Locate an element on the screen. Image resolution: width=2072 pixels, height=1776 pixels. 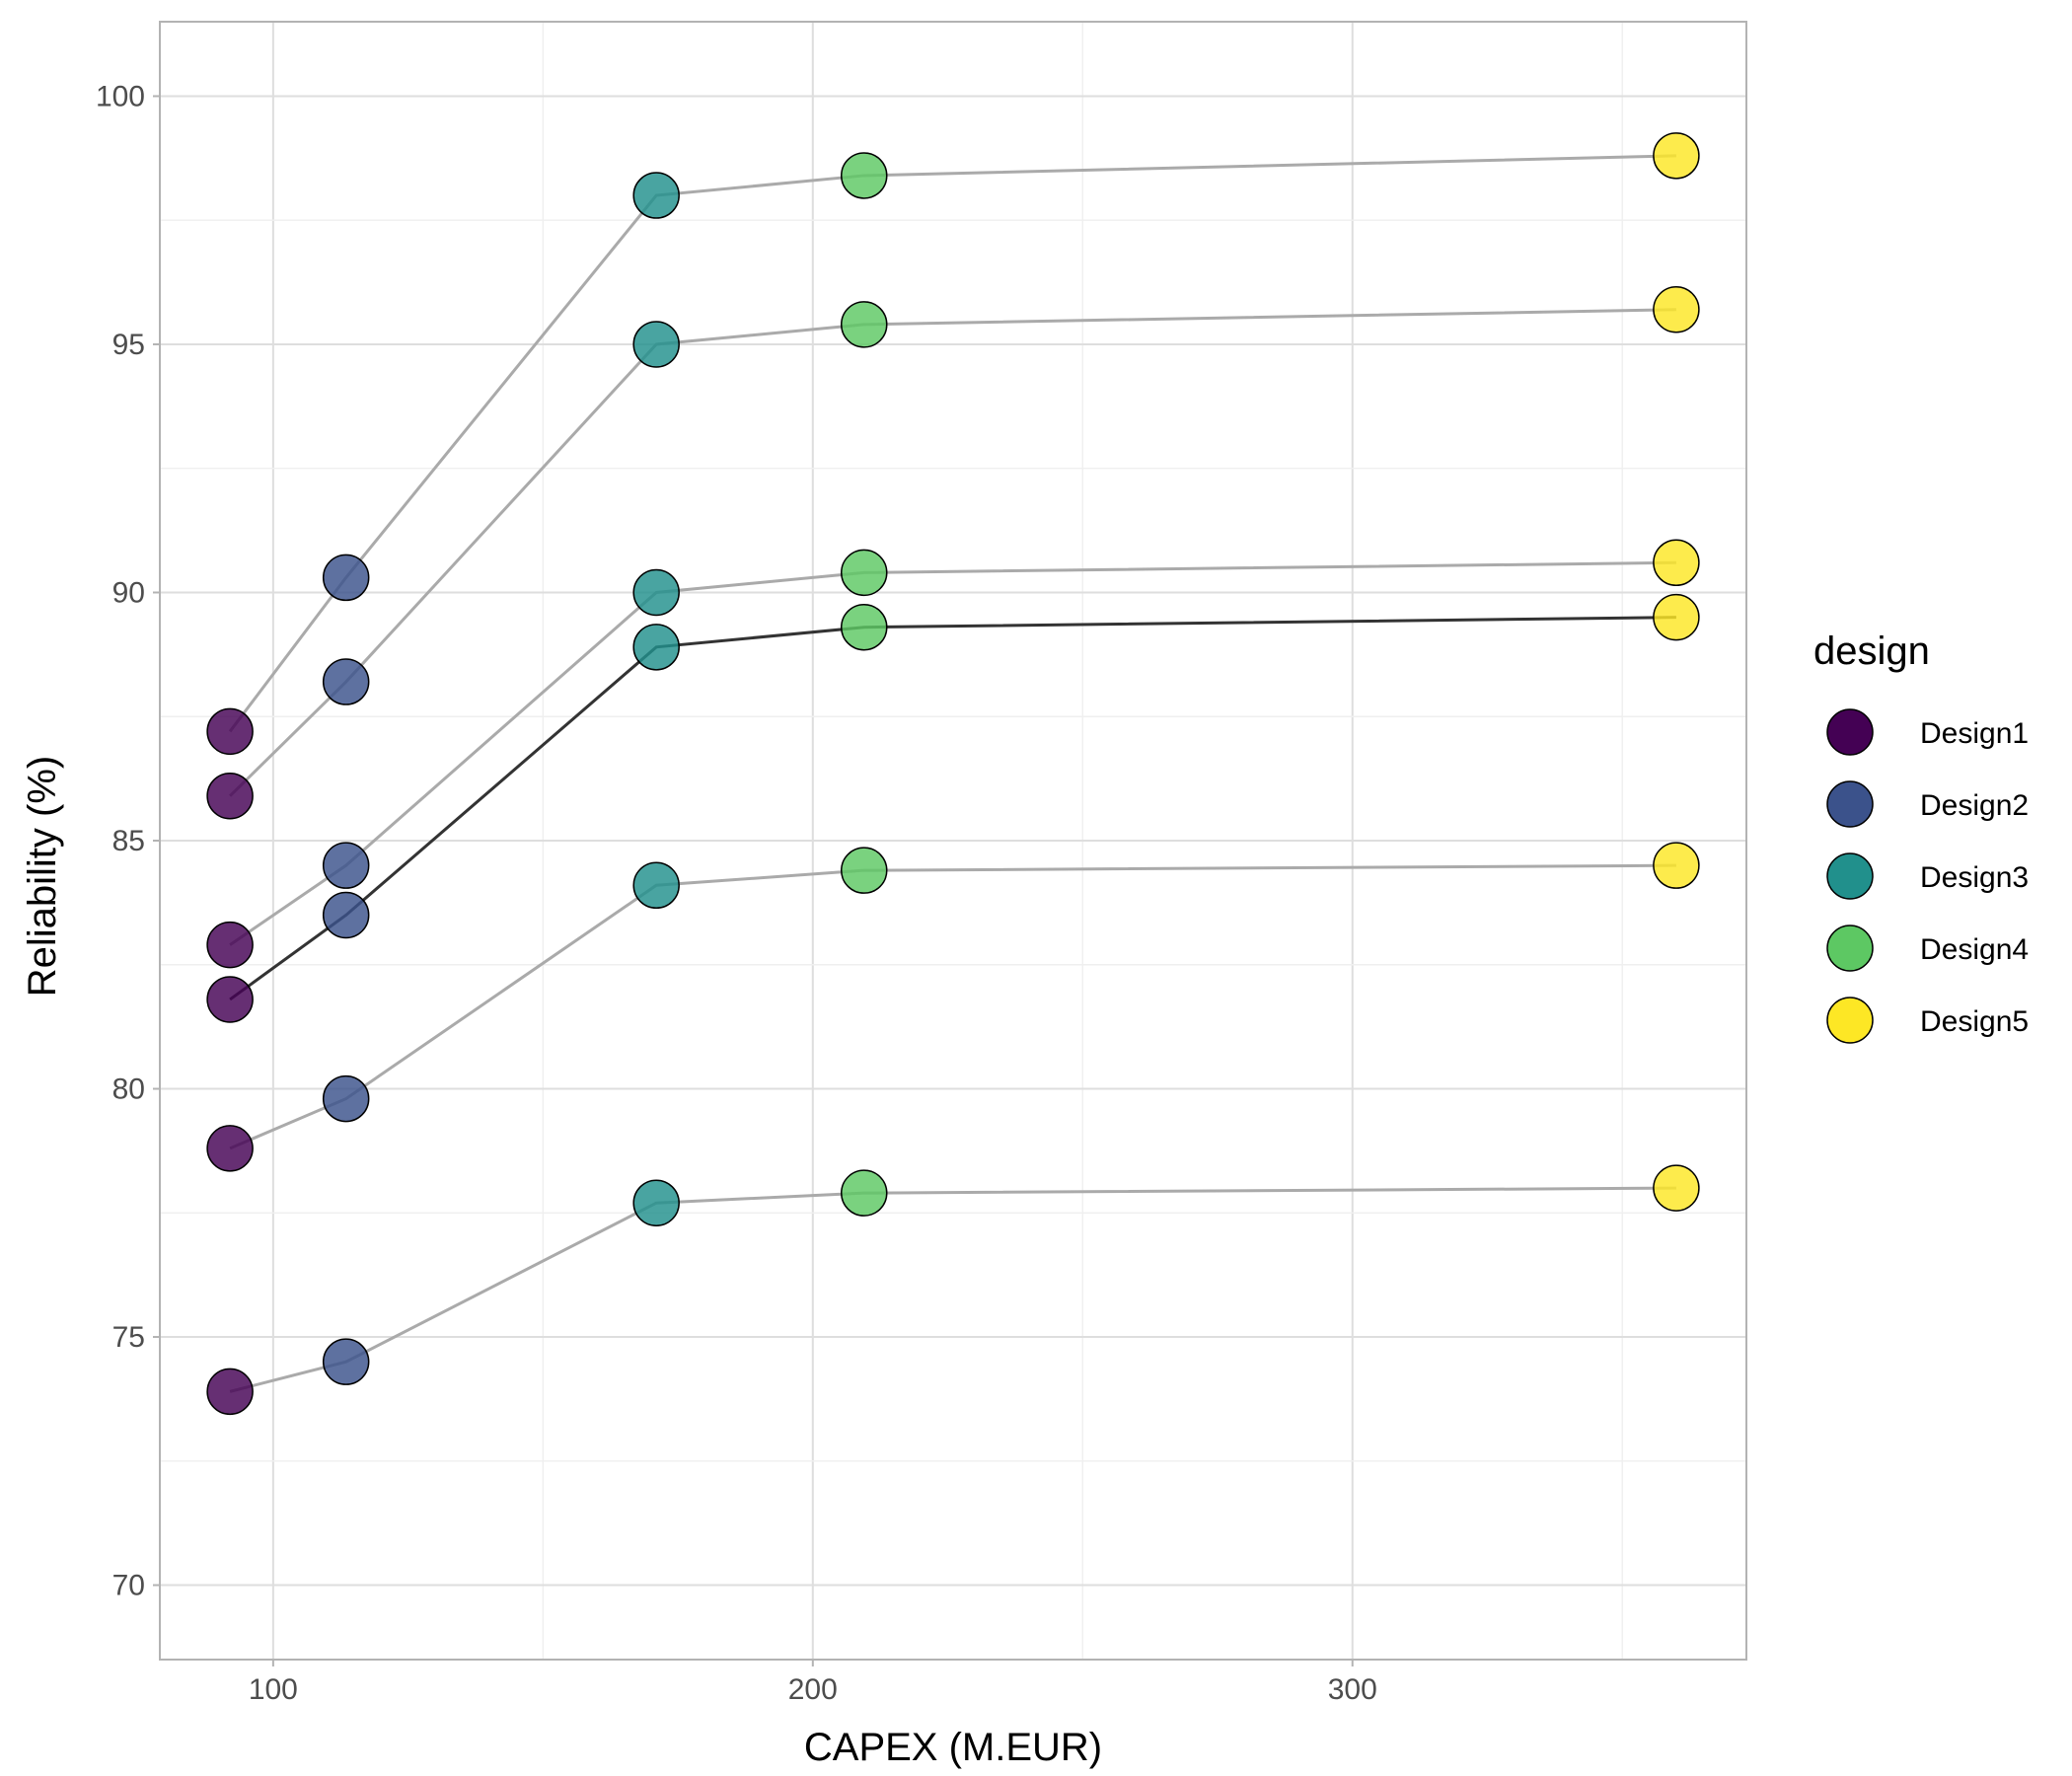
x-axis-title: CAPEX (M.EUR) is located at coordinates (953, 1748).